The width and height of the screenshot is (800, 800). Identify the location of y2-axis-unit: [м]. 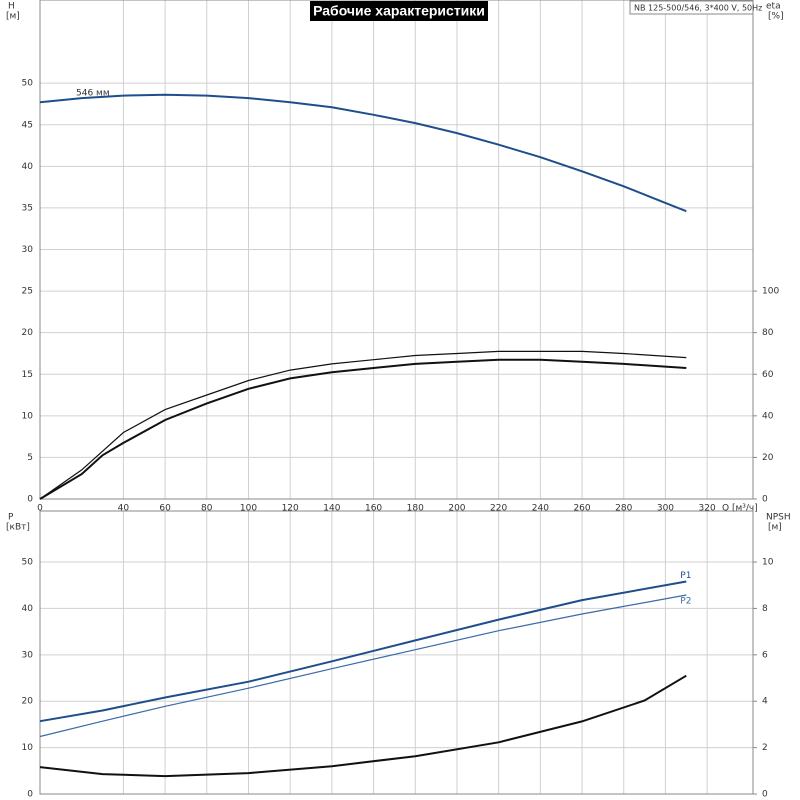
(775, 528).